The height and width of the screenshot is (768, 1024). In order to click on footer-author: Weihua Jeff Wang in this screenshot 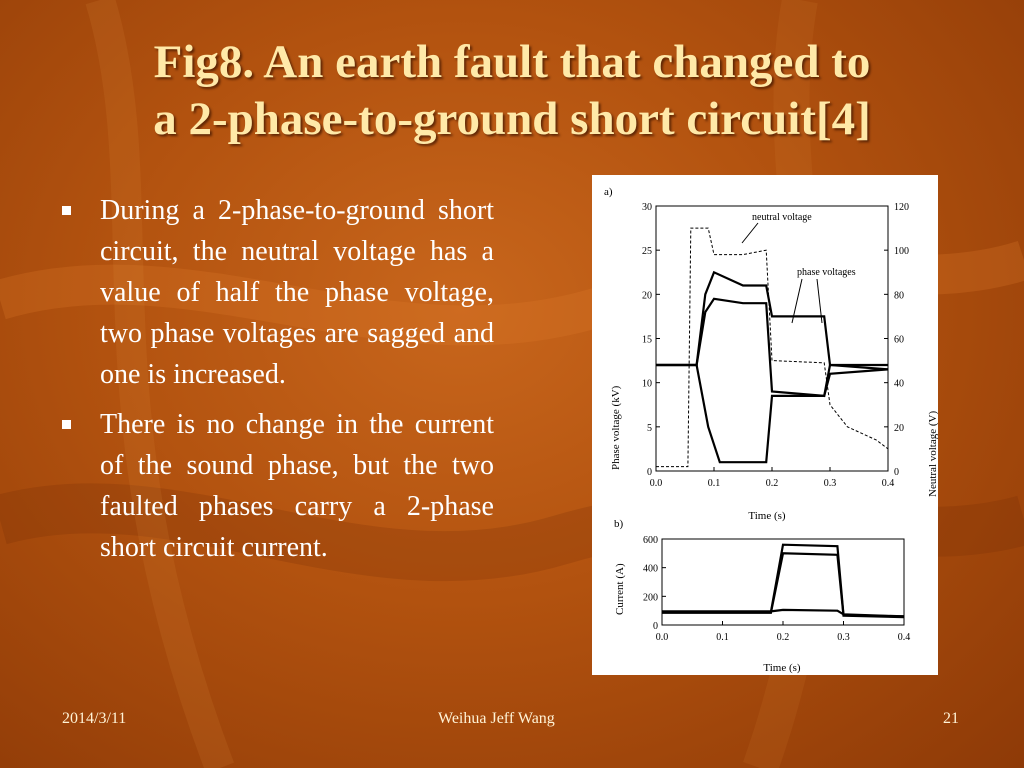, I will do `click(496, 718)`.